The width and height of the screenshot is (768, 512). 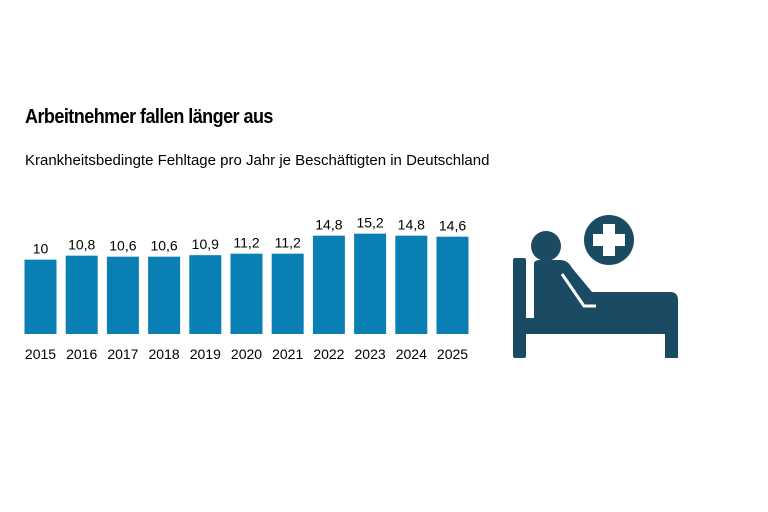 What do you see at coordinates (288, 243) in the screenshot?
I see `data-label-2021: 11,2` at bounding box center [288, 243].